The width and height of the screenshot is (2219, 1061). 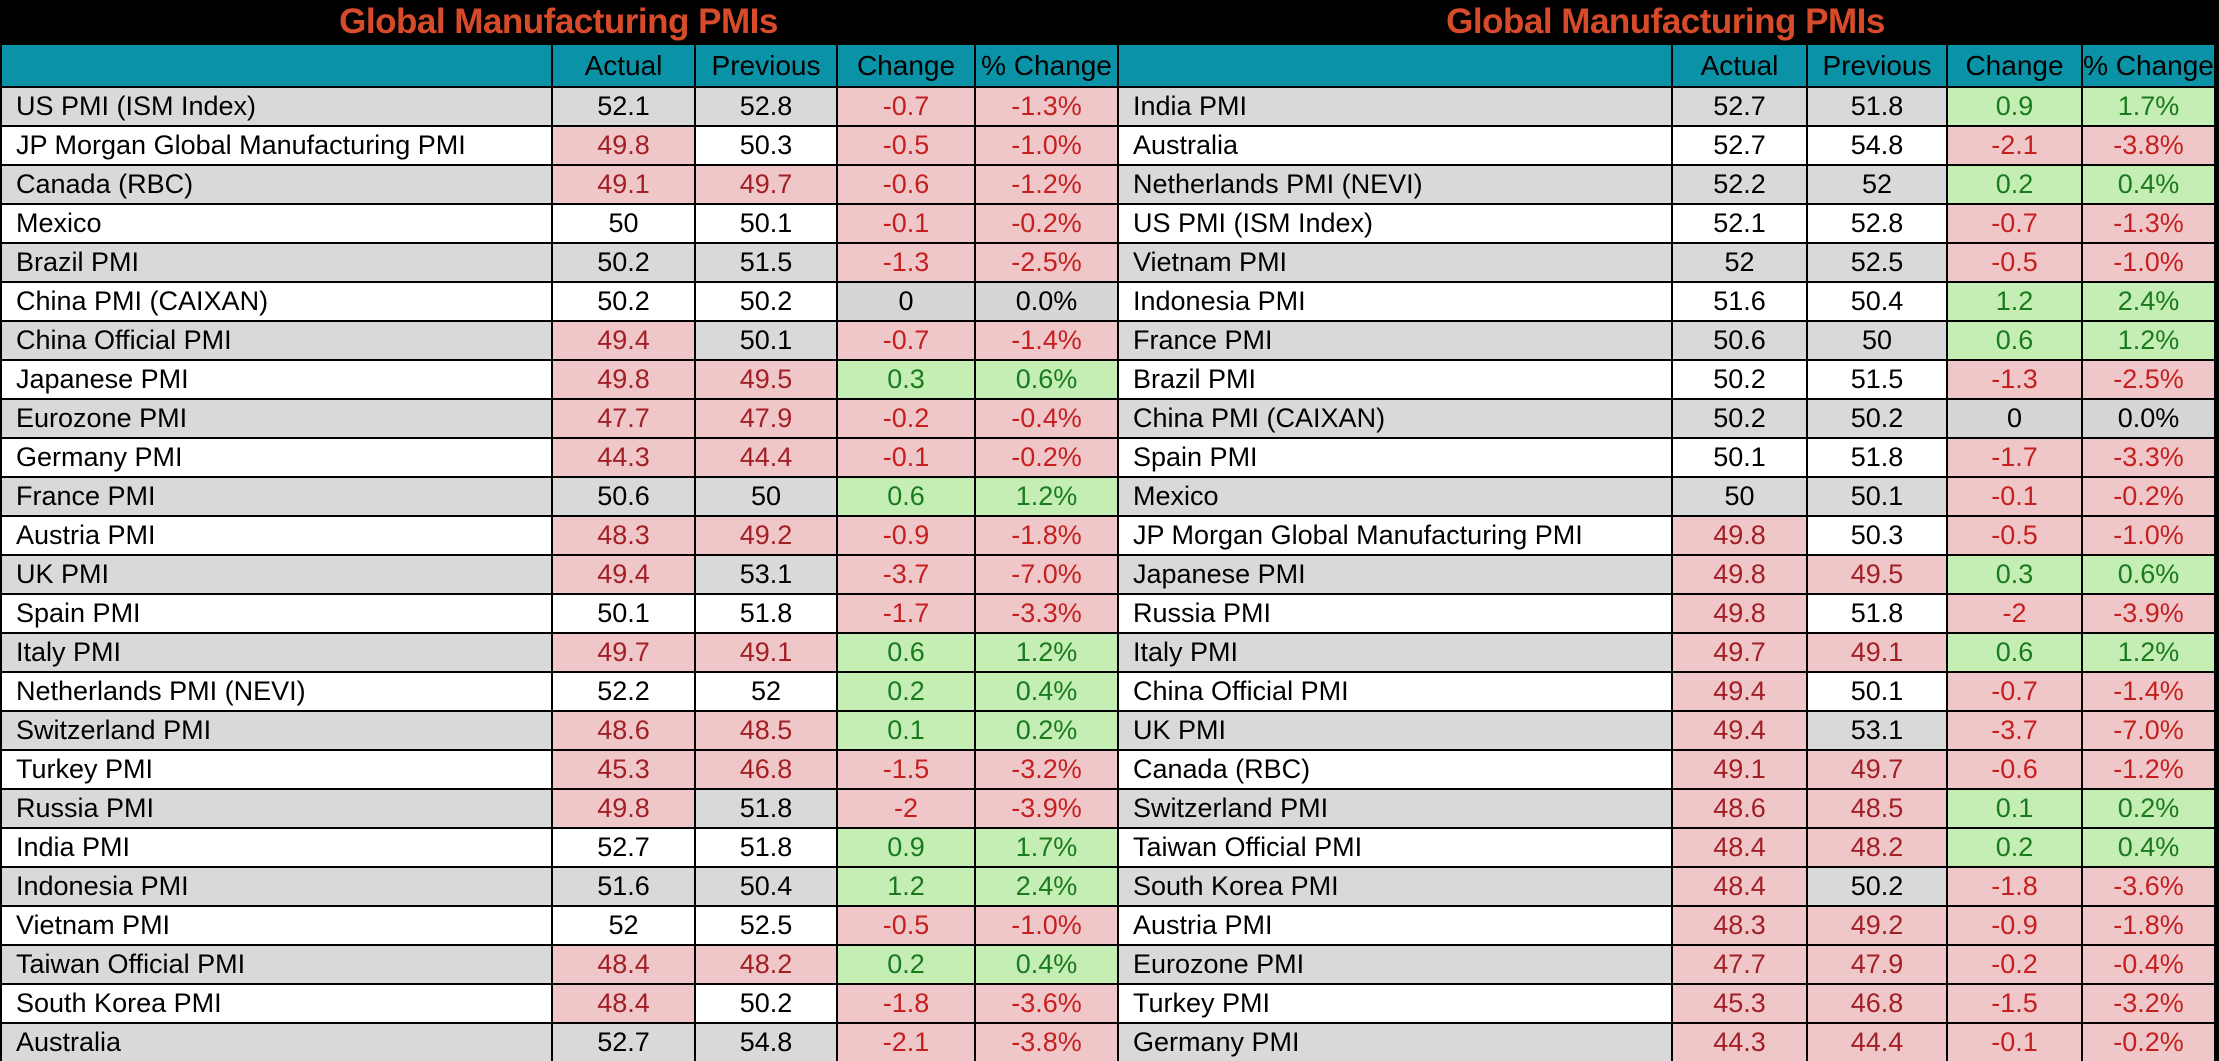 I want to click on change-cell: -1.7, so click(x=2014, y=457).